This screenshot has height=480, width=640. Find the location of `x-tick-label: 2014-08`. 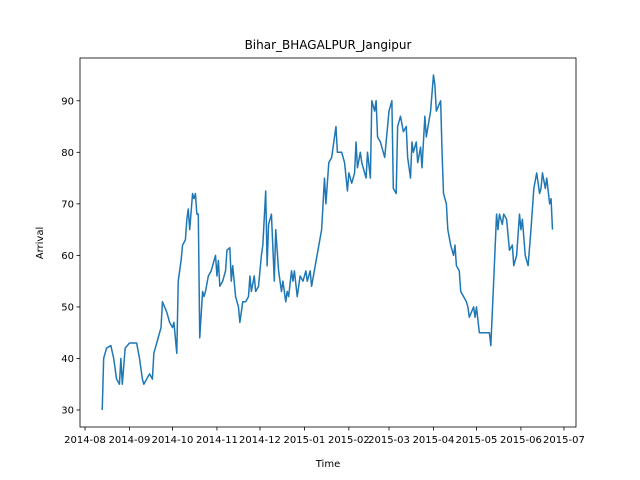

x-tick-label: 2014-08 is located at coordinates (85, 440).